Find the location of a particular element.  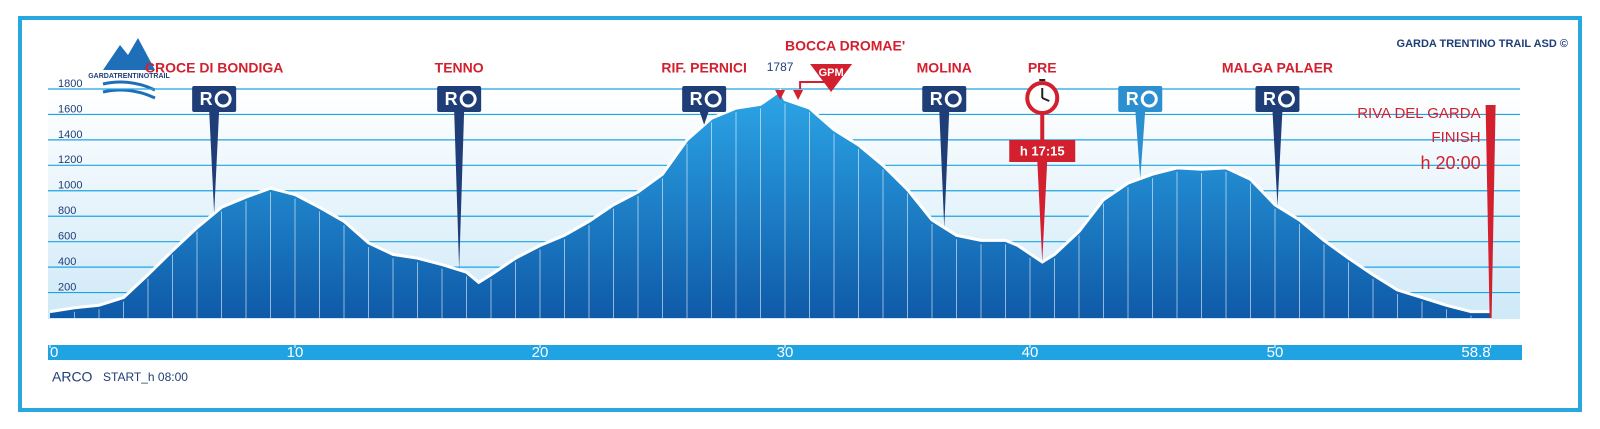

x-tick-label: 0 is located at coordinates (54, 352).